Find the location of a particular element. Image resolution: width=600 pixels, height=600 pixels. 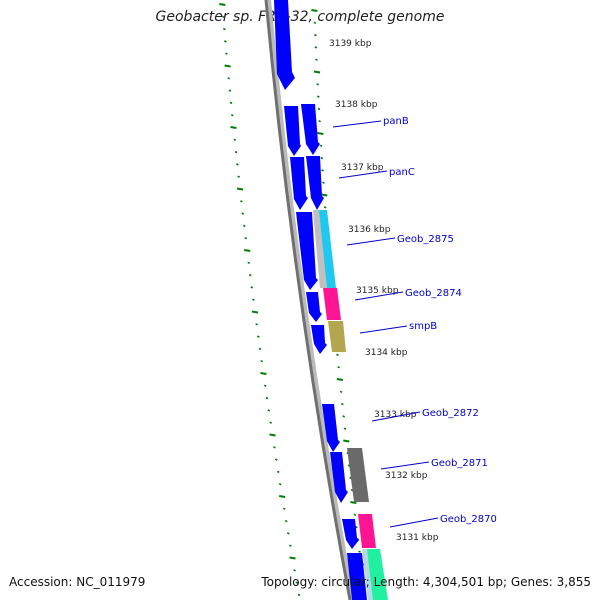

feature-aqua-edge is located at coordinates (367, 574).